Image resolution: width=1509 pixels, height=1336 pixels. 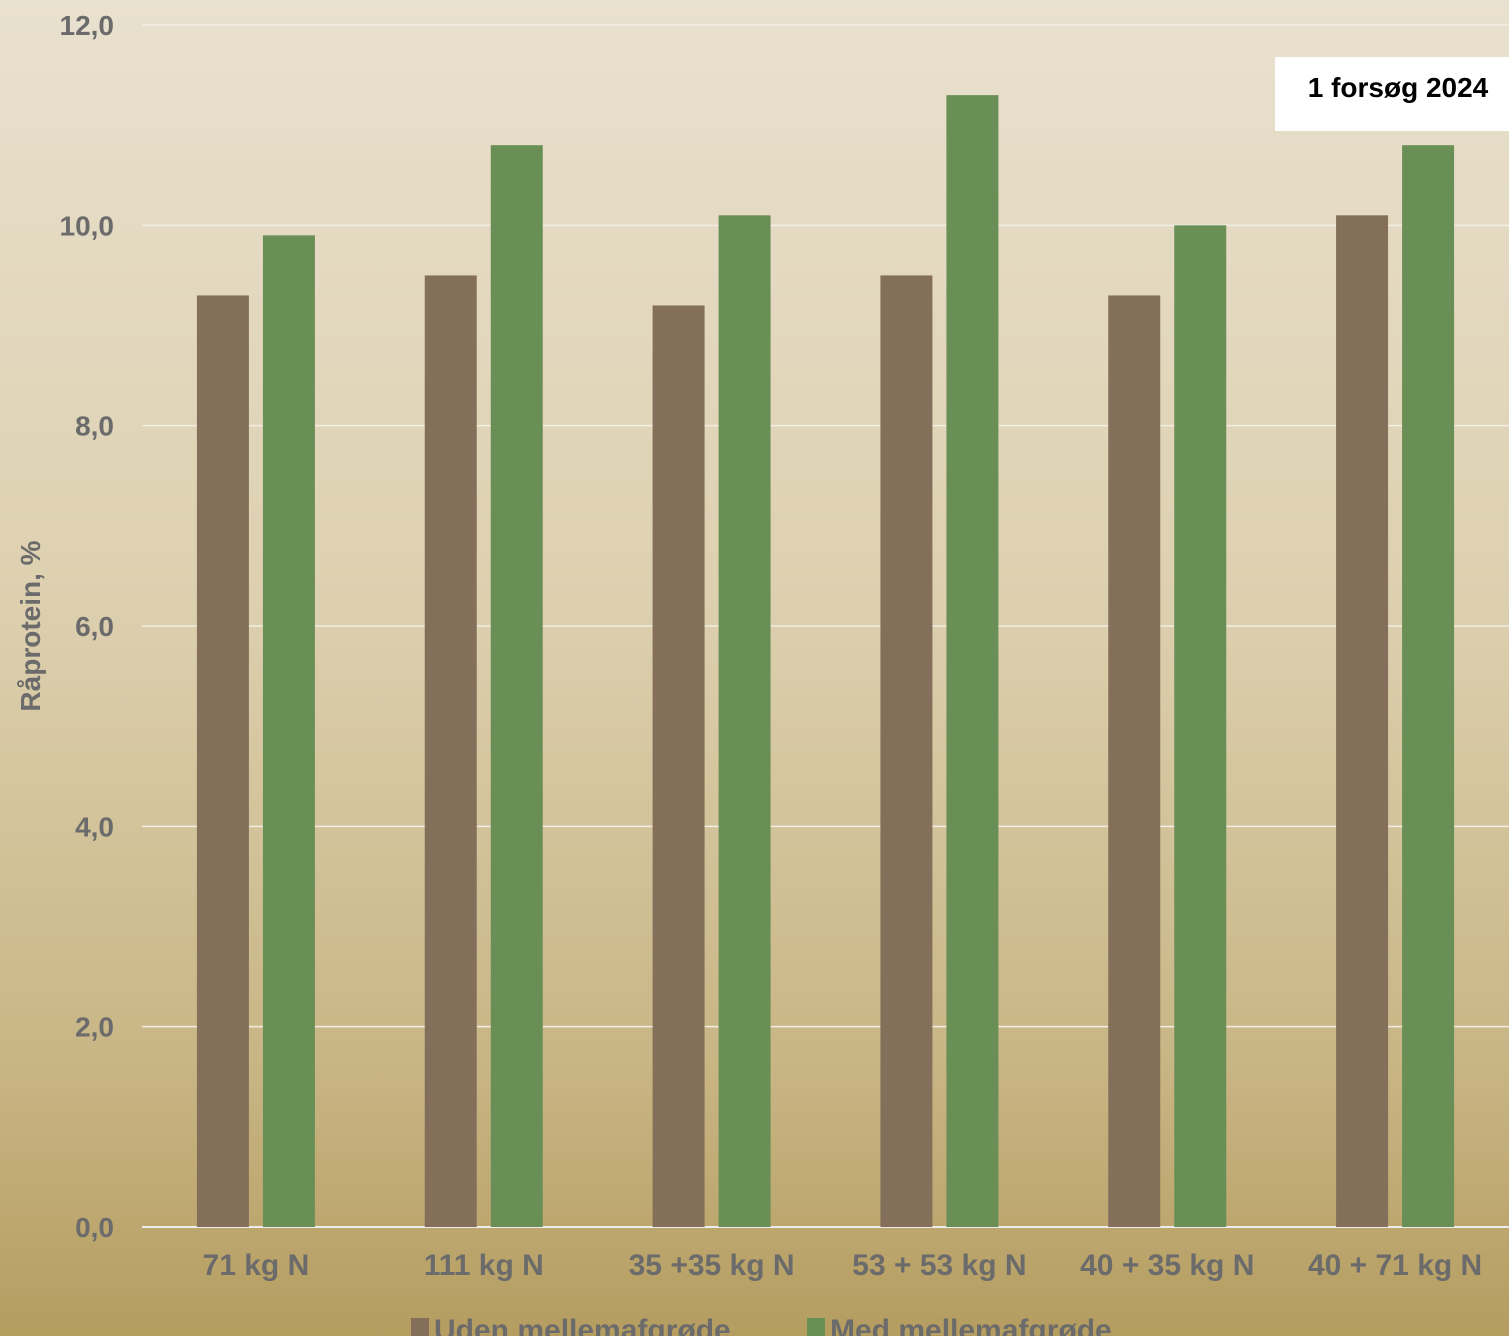 What do you see at coordinates (87, 25) in the screenshot?
I see `y-tick-label: 12,0` at bounding box center [87, 25].